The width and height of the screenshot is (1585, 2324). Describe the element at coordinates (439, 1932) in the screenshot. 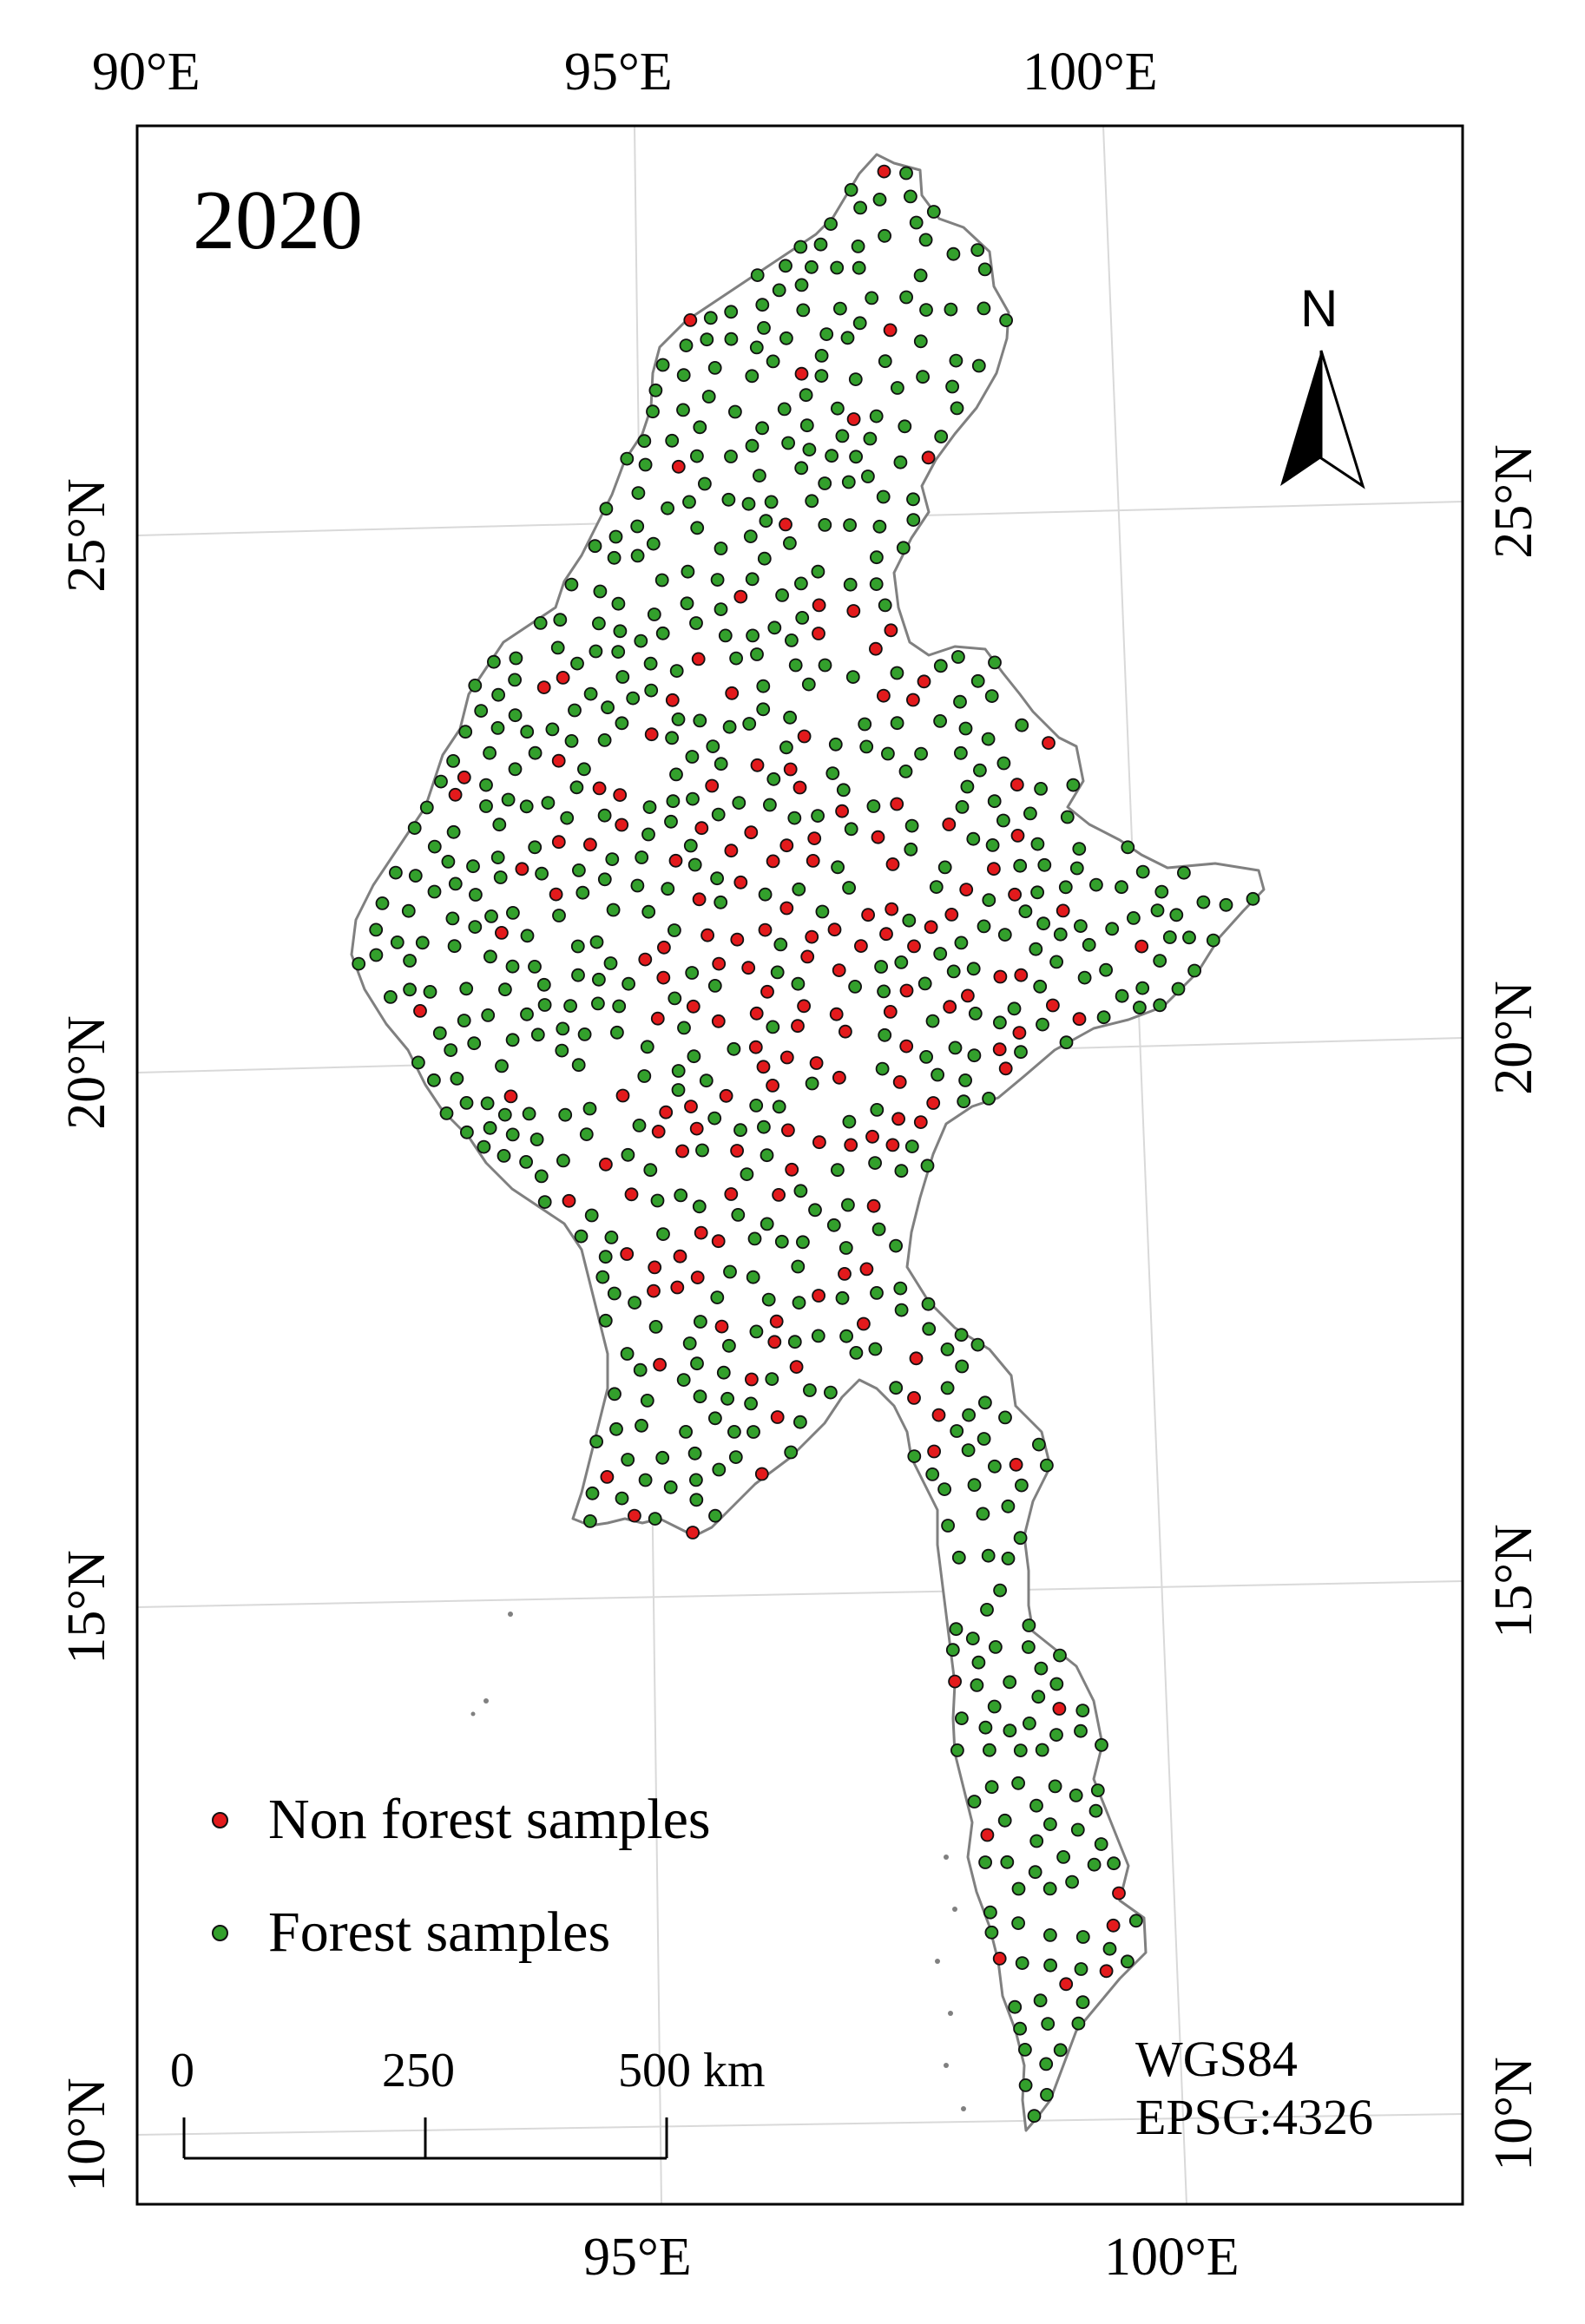

I see `legend-label-forest: Forest samples` at that location.